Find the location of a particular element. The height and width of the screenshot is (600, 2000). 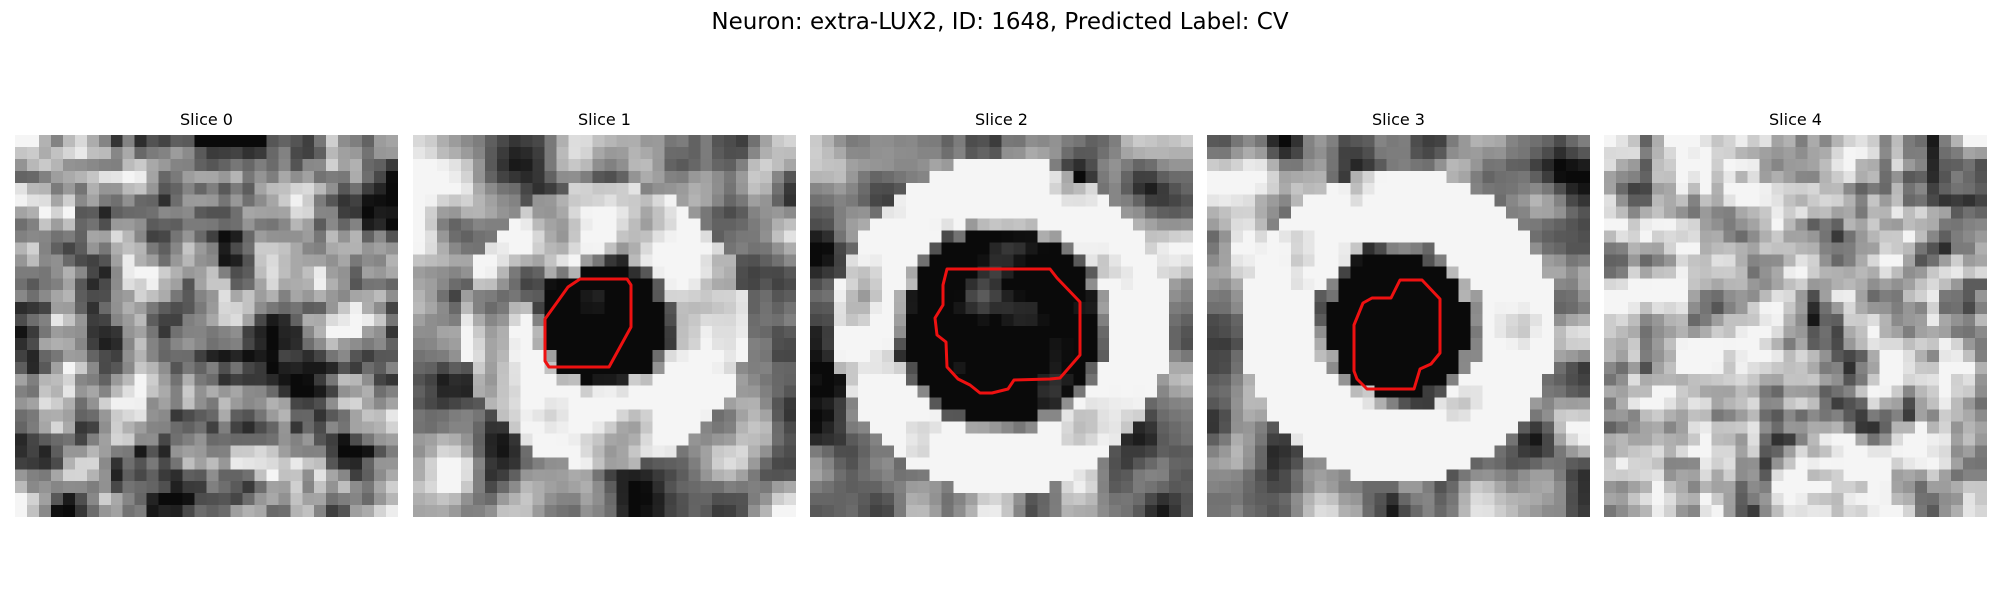

slice-title: Slice 0 is located at coordinates (206, 119).